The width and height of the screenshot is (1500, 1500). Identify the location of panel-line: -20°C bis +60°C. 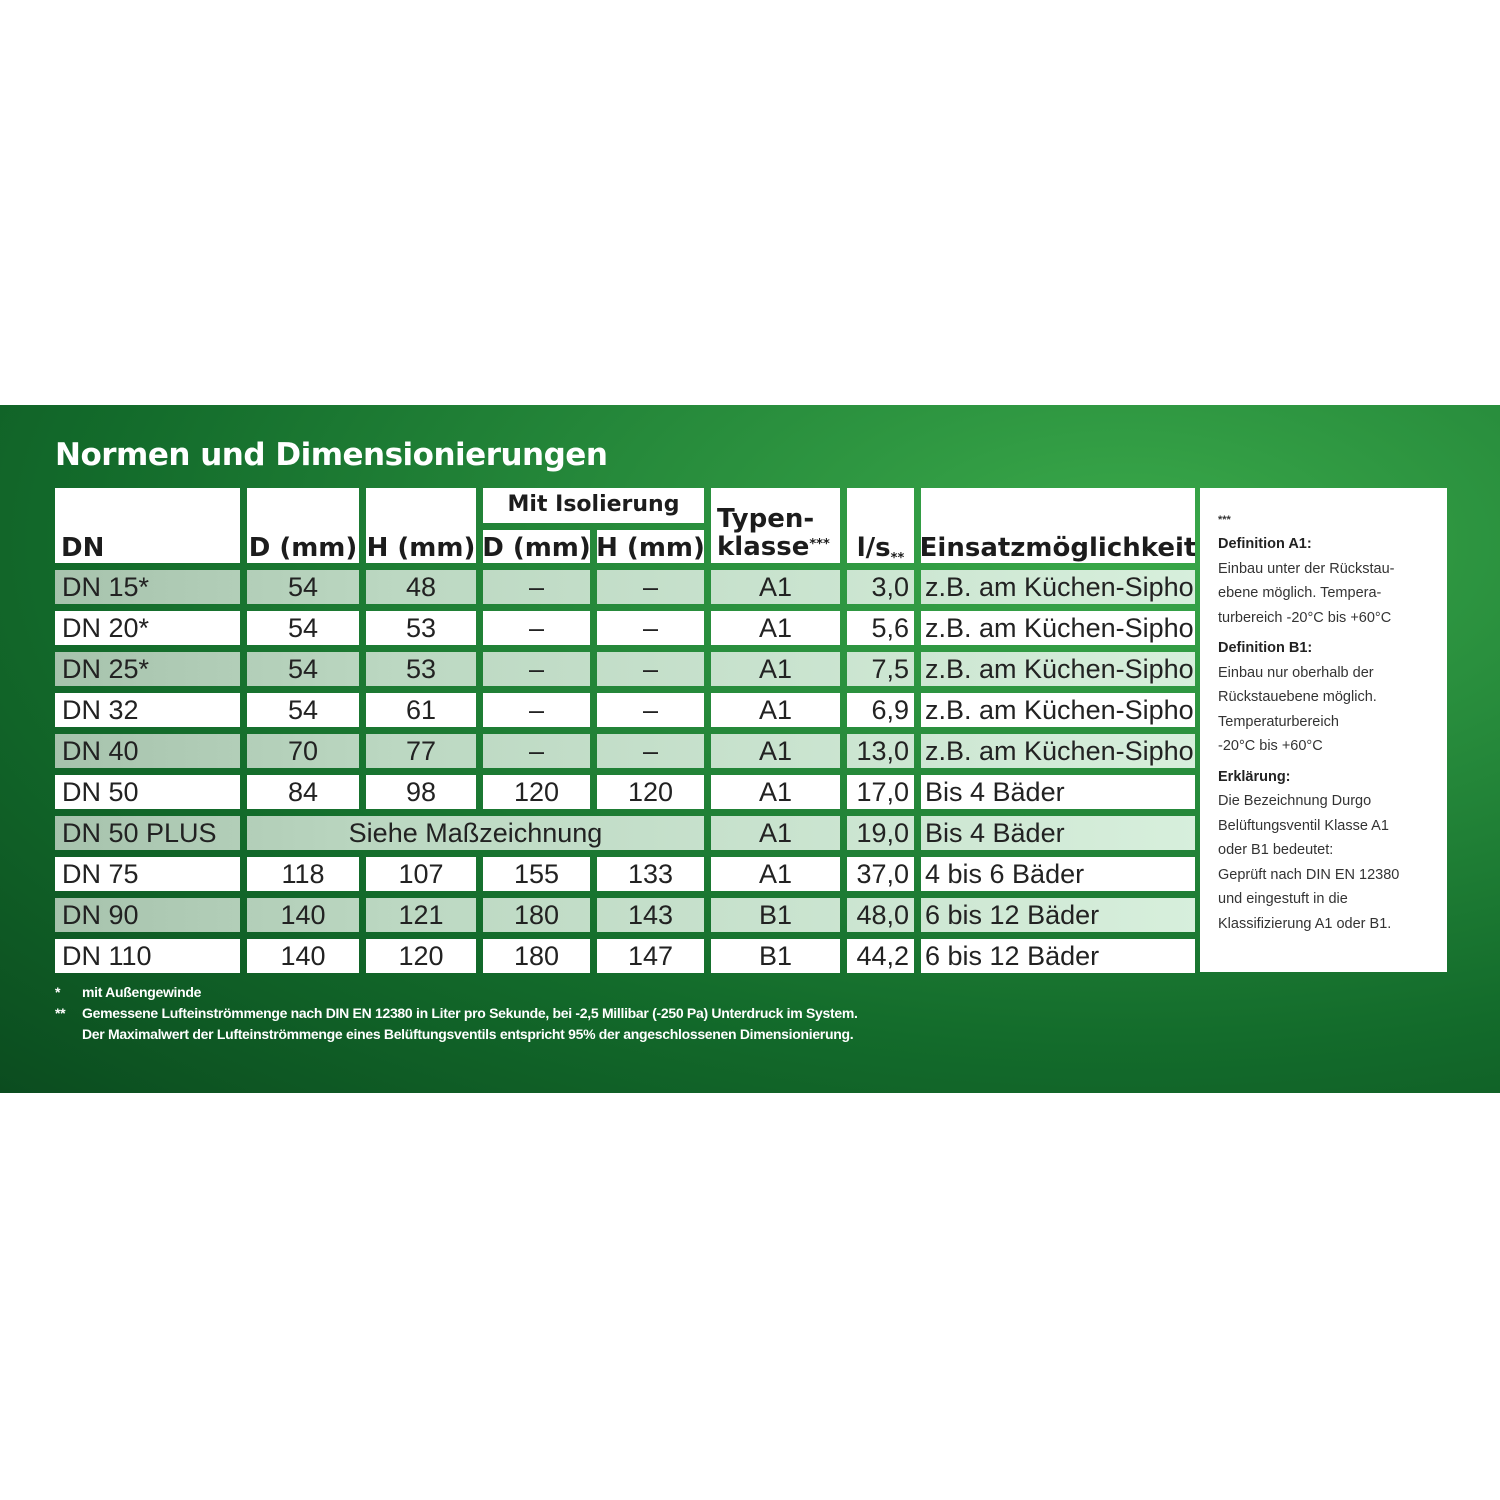
(1270, 746).